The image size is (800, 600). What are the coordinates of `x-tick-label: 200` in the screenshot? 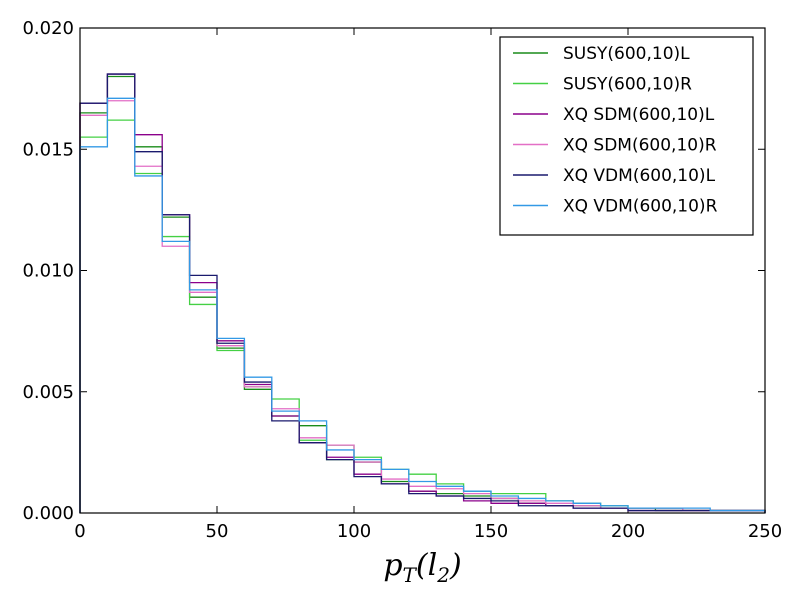 It's located at (628, 531).